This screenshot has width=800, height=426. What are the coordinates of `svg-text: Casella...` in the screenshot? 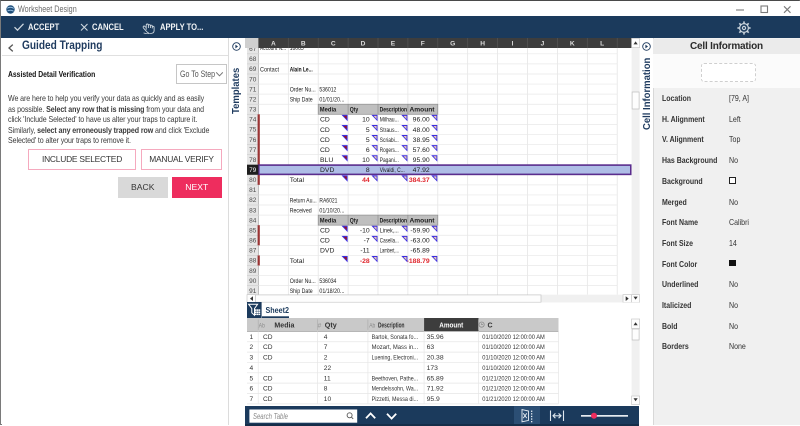 It's located at (389, 241).